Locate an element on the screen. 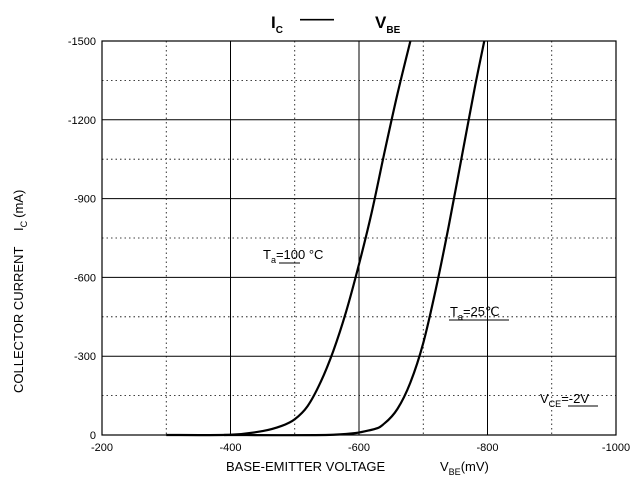  chart-title-right: VBE is located at coordinates (388, 24).